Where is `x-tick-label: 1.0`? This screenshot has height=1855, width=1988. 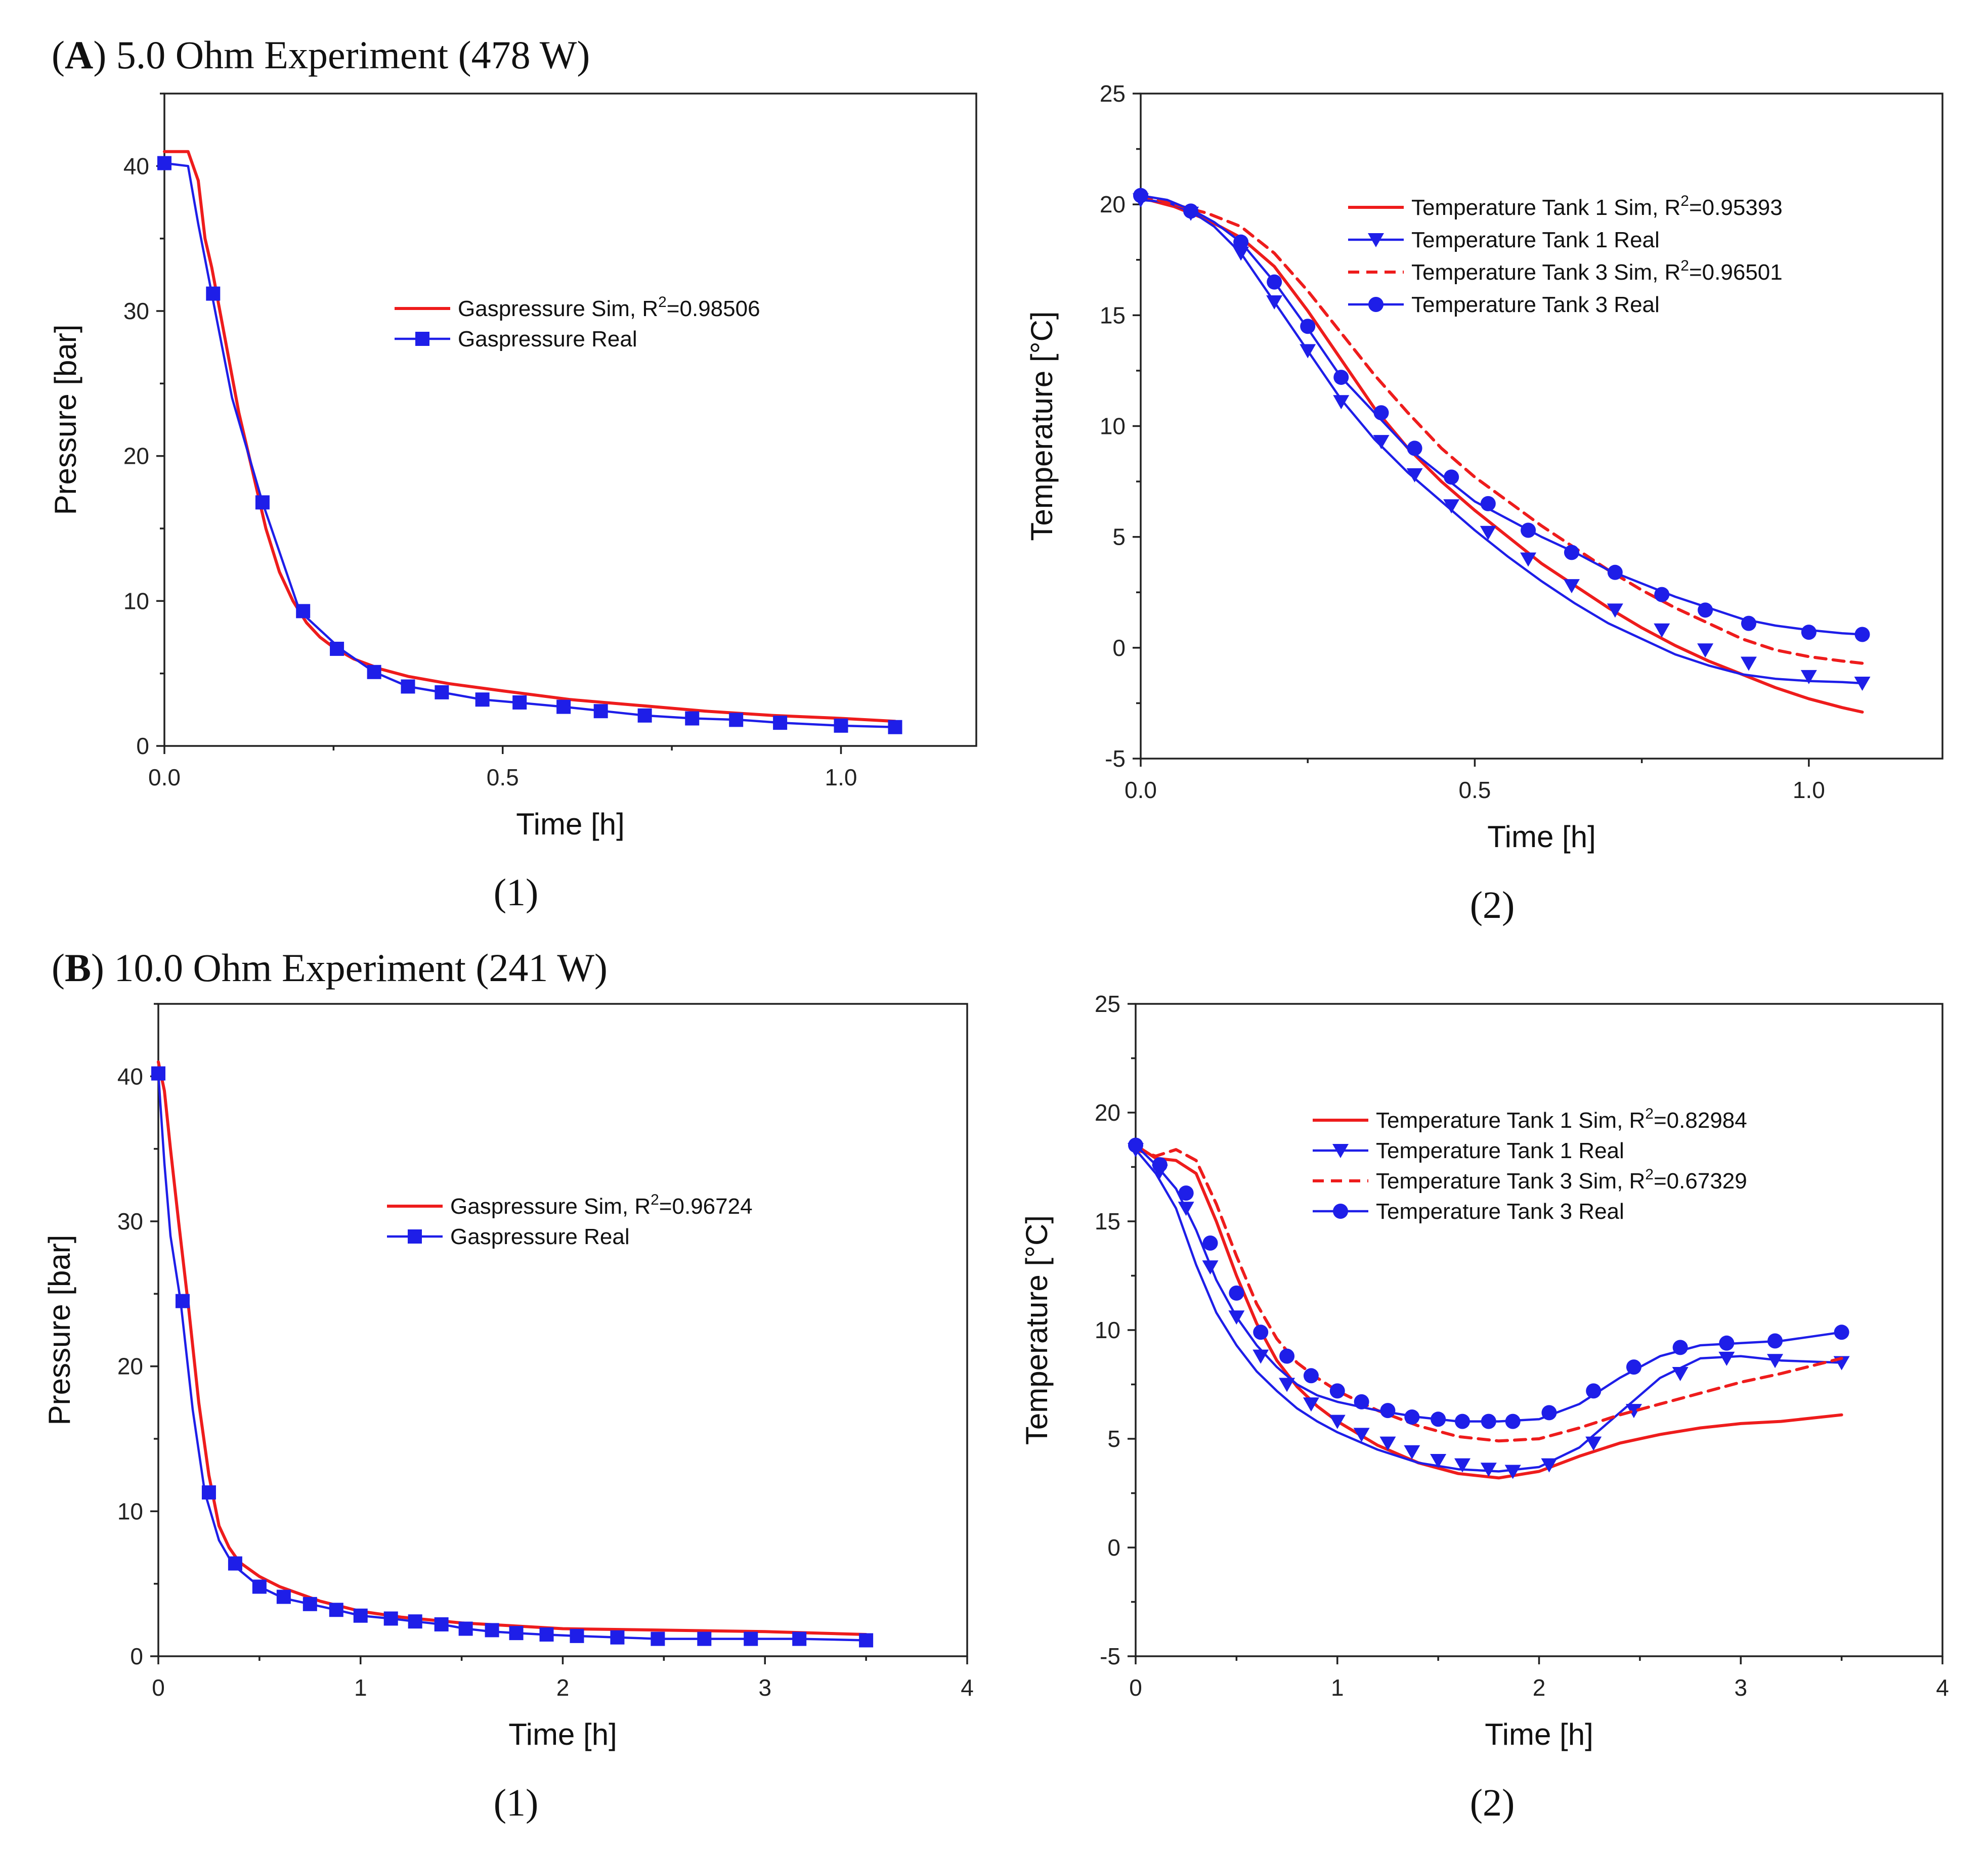
x-tick-label: 1.0 is located at coordinates (1809, 790).